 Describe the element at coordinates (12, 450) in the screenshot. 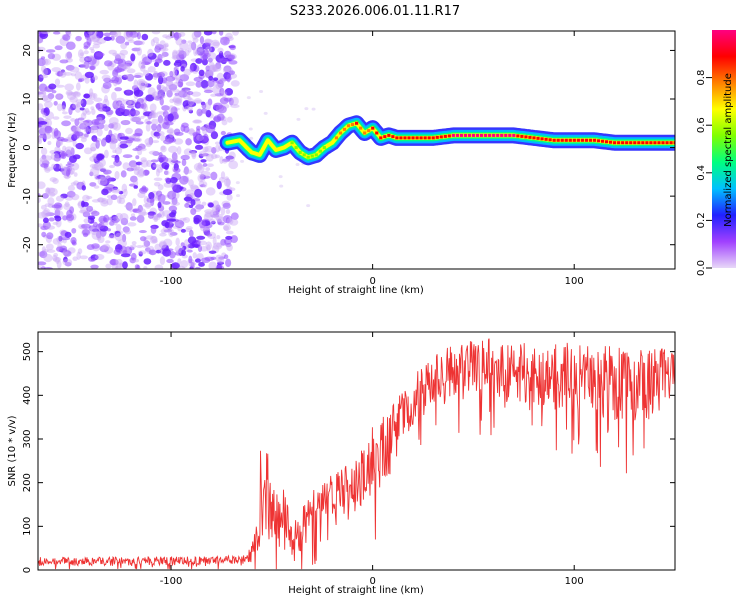

I see `snr-y-label: SNR (10 * v/v)` at that location.